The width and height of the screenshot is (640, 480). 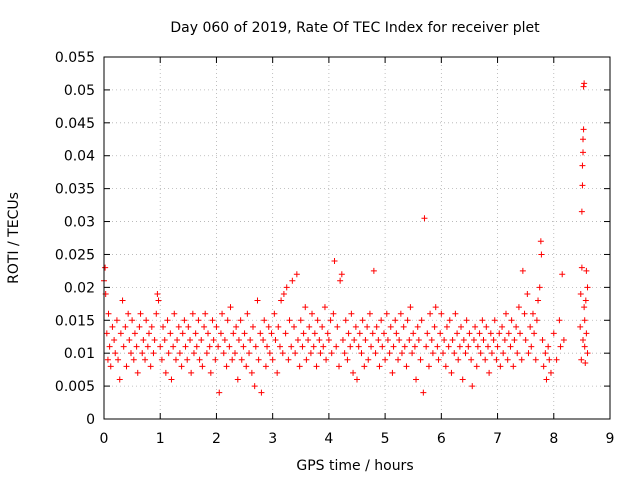 I want to click on x-tick-label: 9, so click(x=610, y=439).